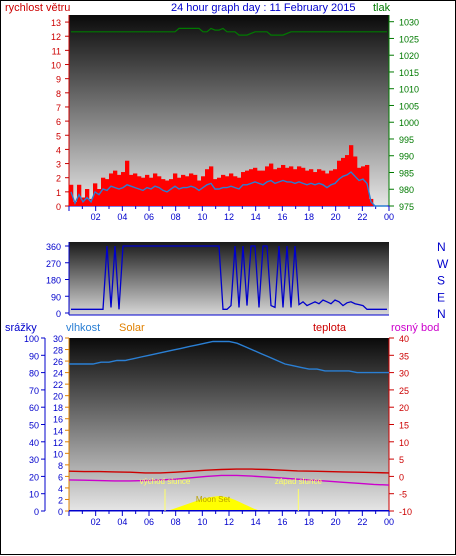  Describe the element at coordinates (53, 247) in the screenshot. I see `direction-axis-tick-label: 360` at that location.